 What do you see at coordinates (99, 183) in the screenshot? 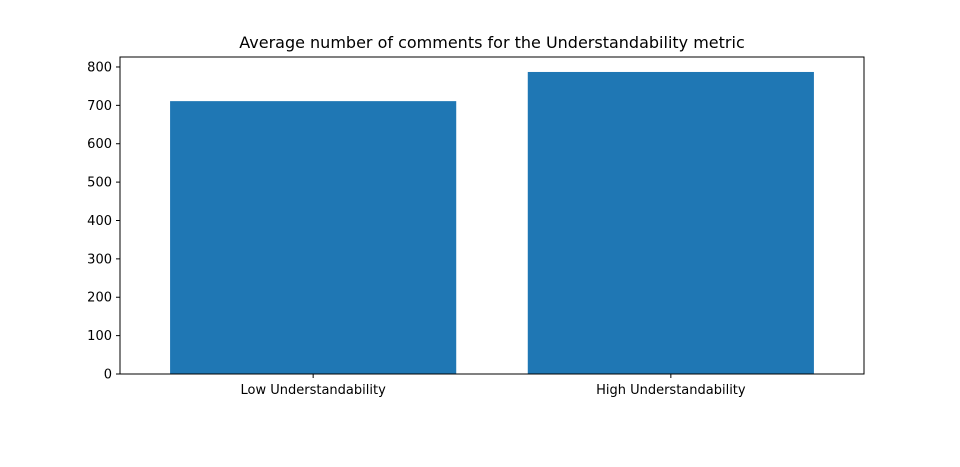
I see `y-tick-label: 500` at bounding box center [99, 183].